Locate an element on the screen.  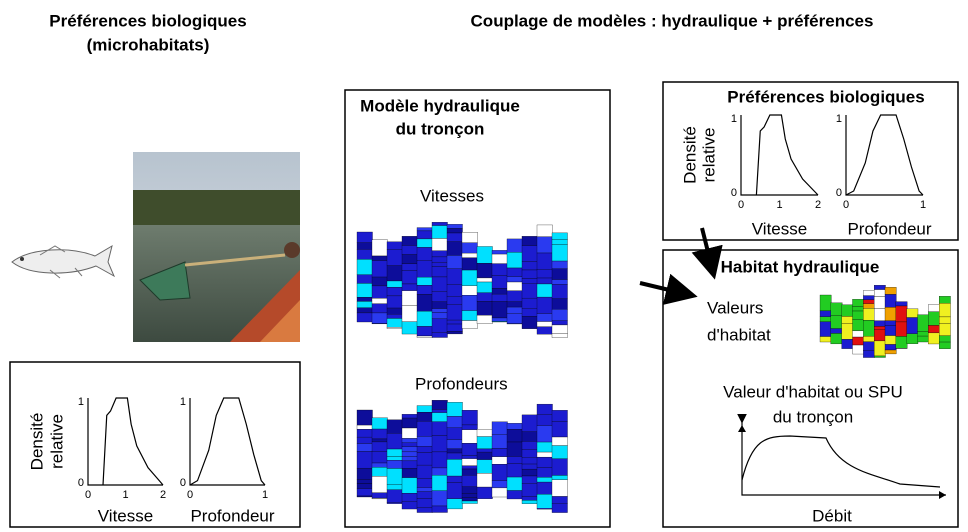
speed-curve is located at coordinates (787, 155).